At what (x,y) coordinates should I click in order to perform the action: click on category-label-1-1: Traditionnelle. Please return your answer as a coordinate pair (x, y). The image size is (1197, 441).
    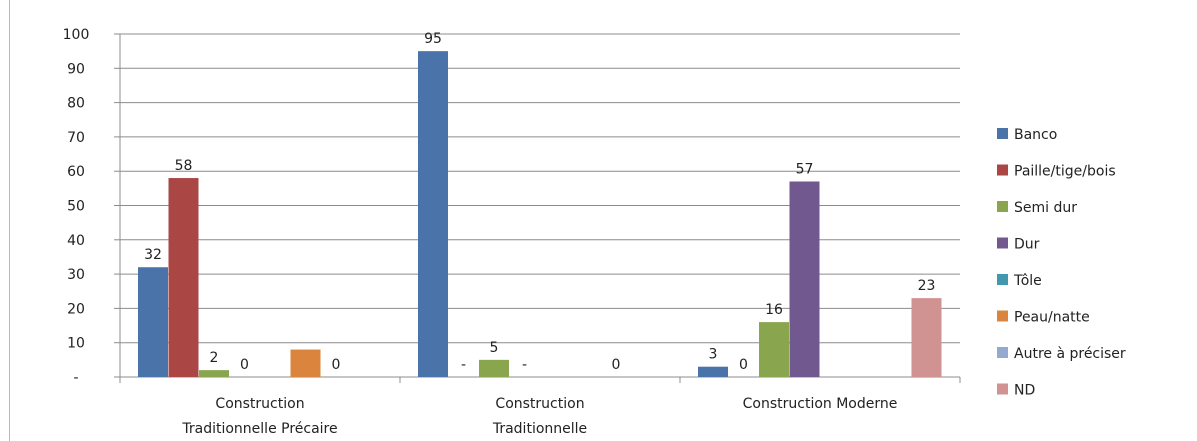
    Looking at the image, I should click on (539, 429).